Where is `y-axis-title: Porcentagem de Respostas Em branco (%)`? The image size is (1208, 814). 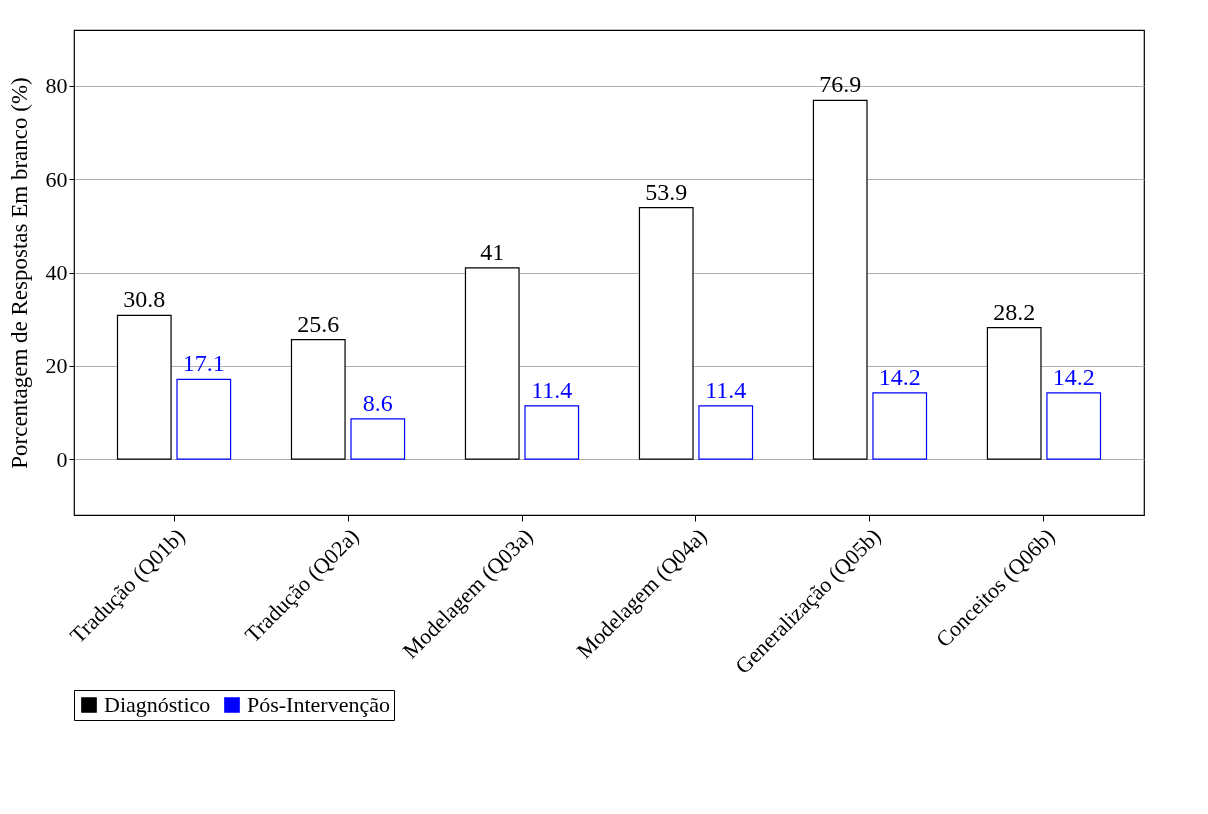
y-axis-title: Porcentagem de Respostas Em branco (%) is located at coordinates (19, 273).